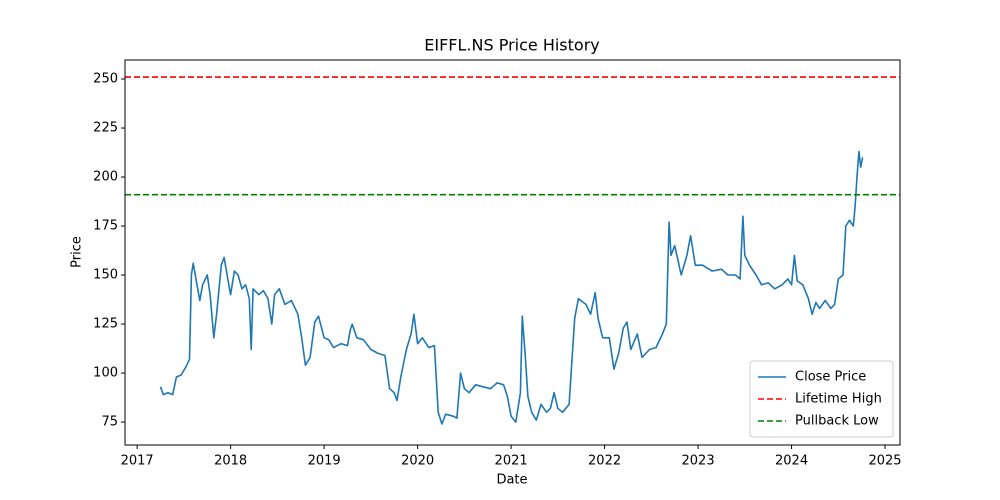 The height and width of the screenshot is (500, 1000). I want to click on y-tick-label: 125, so click(105, 324).